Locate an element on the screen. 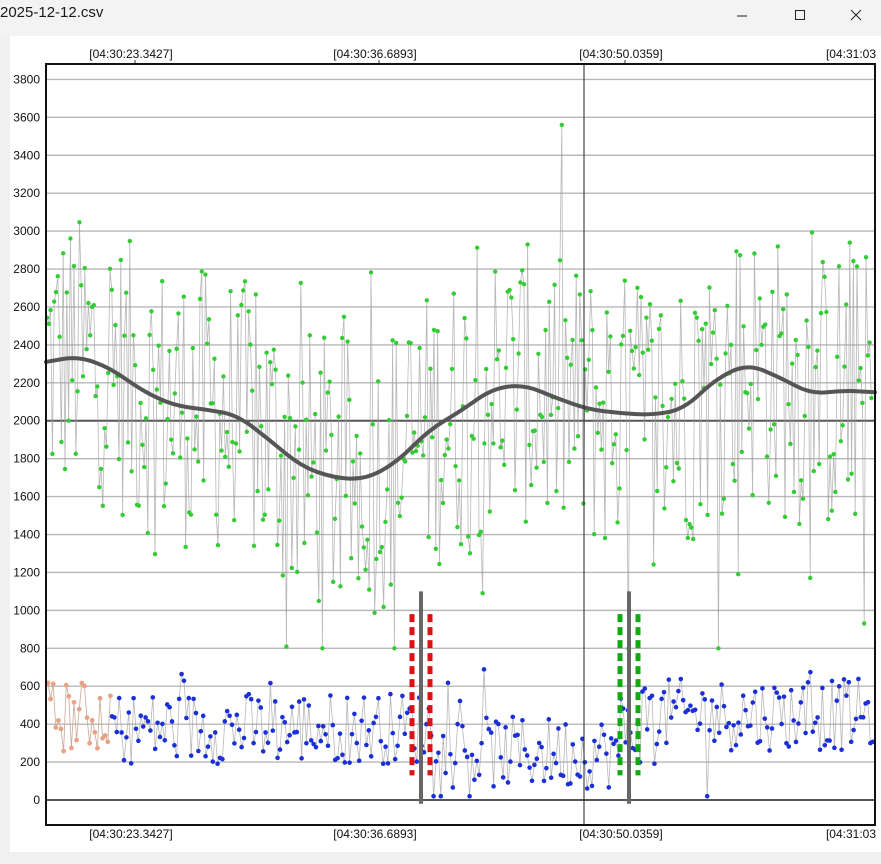  window-title: 2025-12-12.csv is located at coordinates (52, 12).